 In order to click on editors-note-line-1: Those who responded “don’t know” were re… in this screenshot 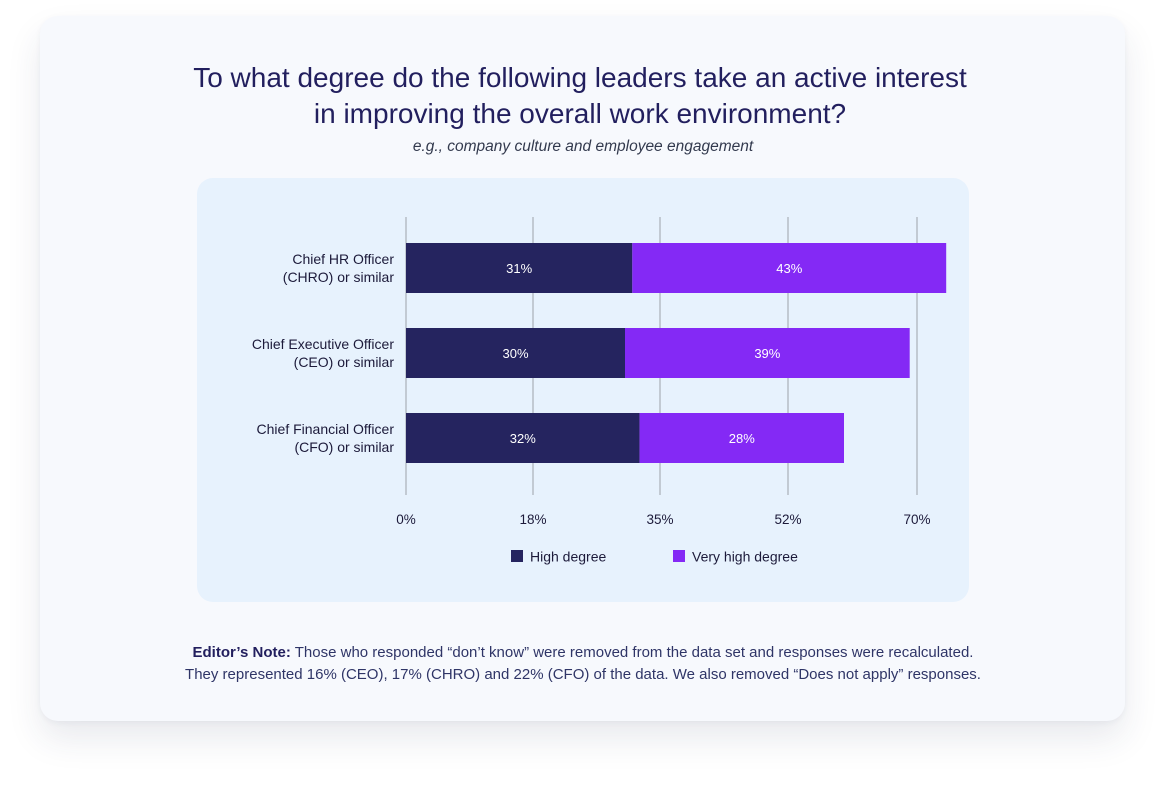, I will do `click(632, 652)`.